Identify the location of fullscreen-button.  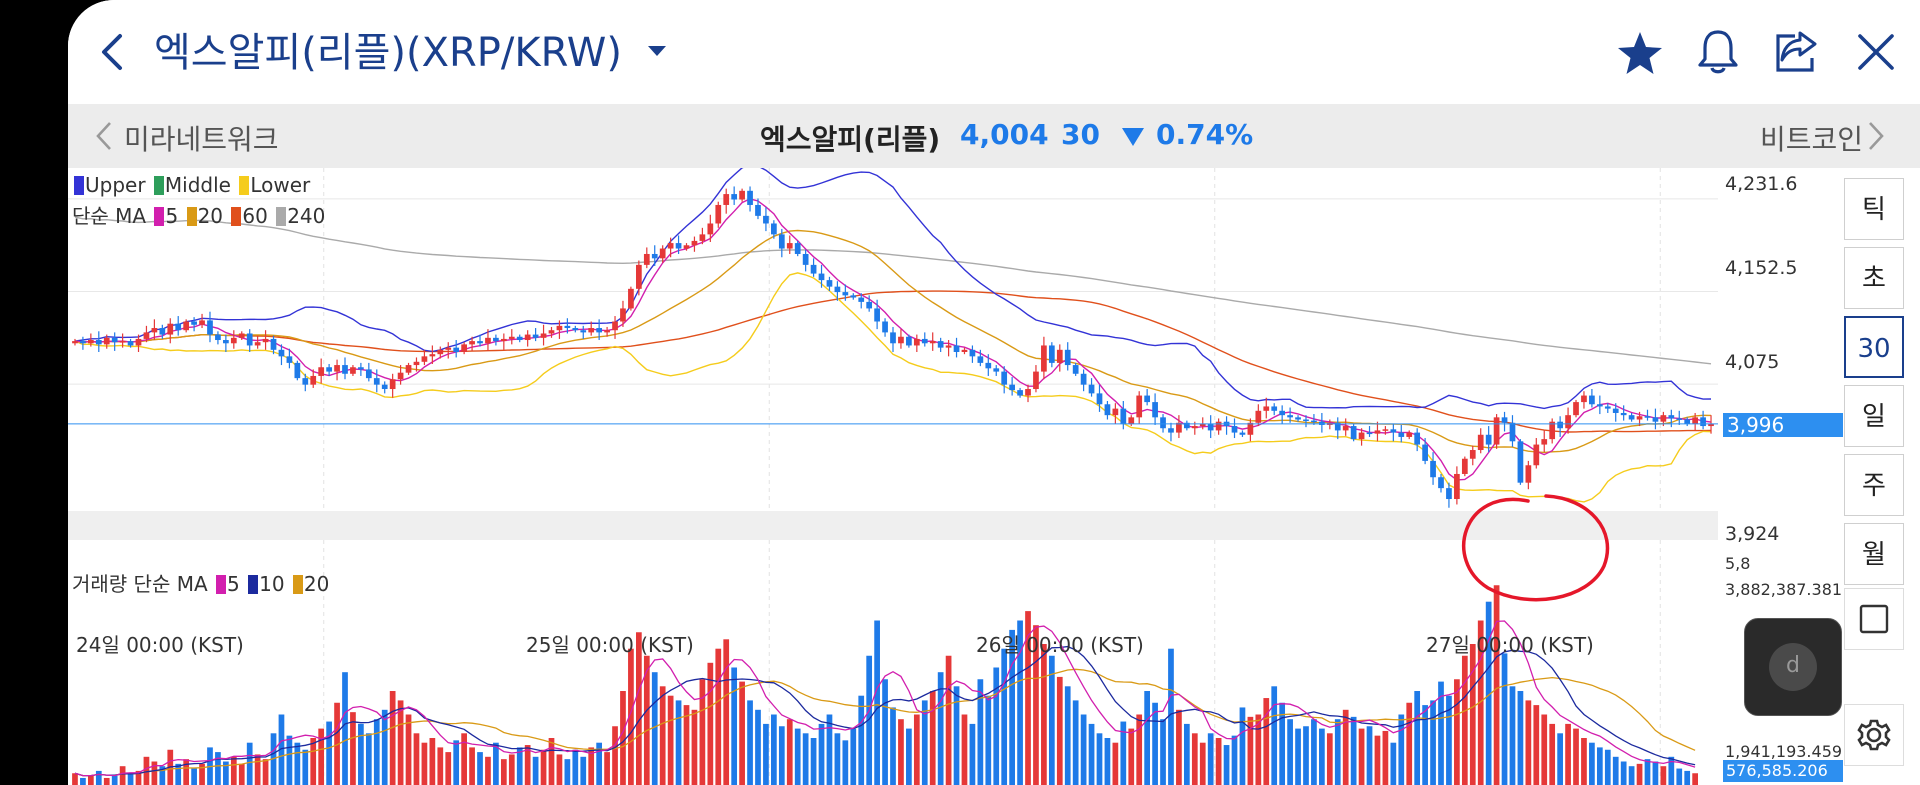
(1874, 619).